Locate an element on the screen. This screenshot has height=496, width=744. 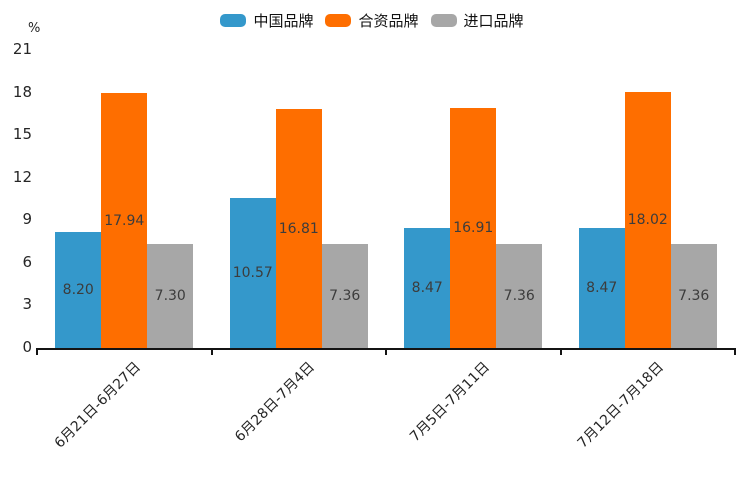
x-axis-category-label: 7月12日-7月18日 is located at coordinates (621, 405).